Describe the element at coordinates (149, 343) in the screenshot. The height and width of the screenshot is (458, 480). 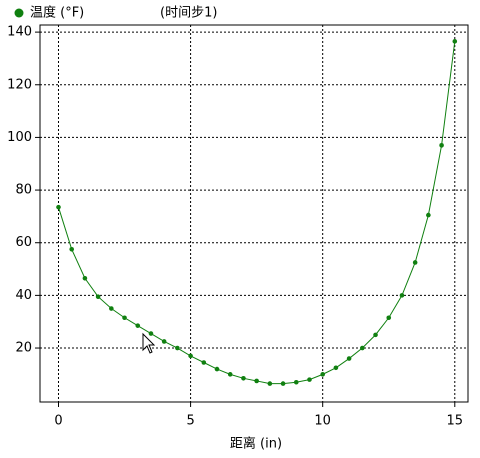
I see `mouse-cursor` at that location.